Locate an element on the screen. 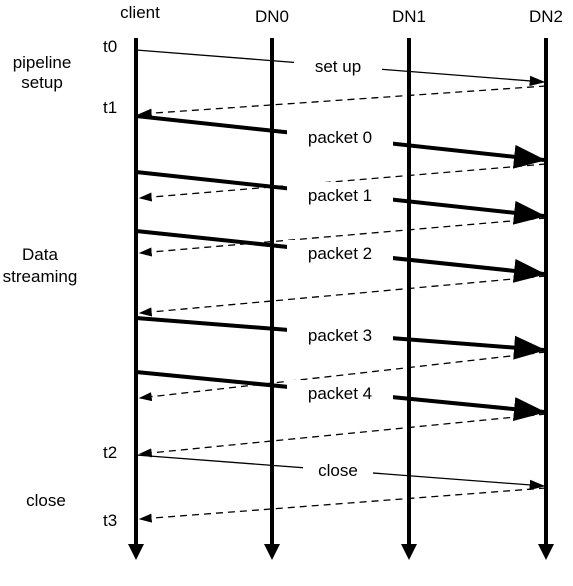 The width and height of the screenshot is (573, 586). participant-dn2: DN2 is located at coordinates (546, 16).